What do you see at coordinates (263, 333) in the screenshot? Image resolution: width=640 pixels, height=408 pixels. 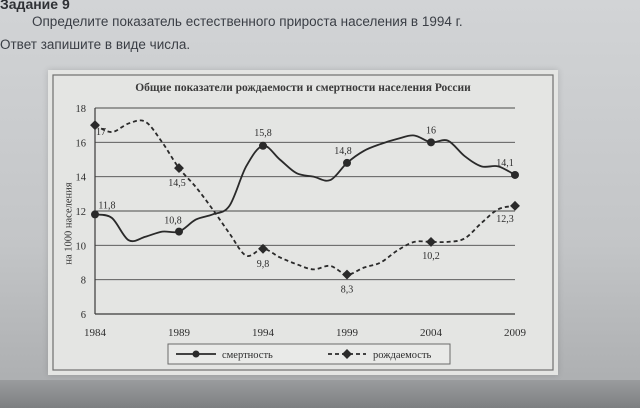 I see `x-tick-label-1994: 1994` at bounding box center [263, 333].